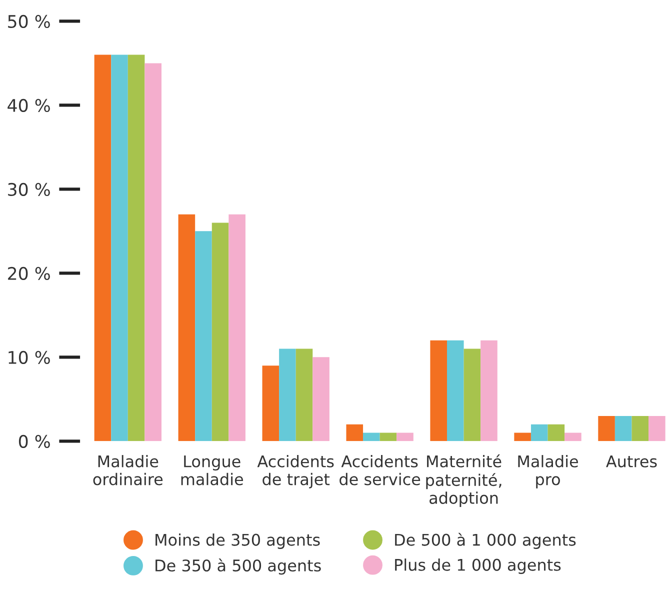 The width and height of the screenshot is (667, 589). I want to click on x-tick-label: Longue maladie, so click(212, 471).